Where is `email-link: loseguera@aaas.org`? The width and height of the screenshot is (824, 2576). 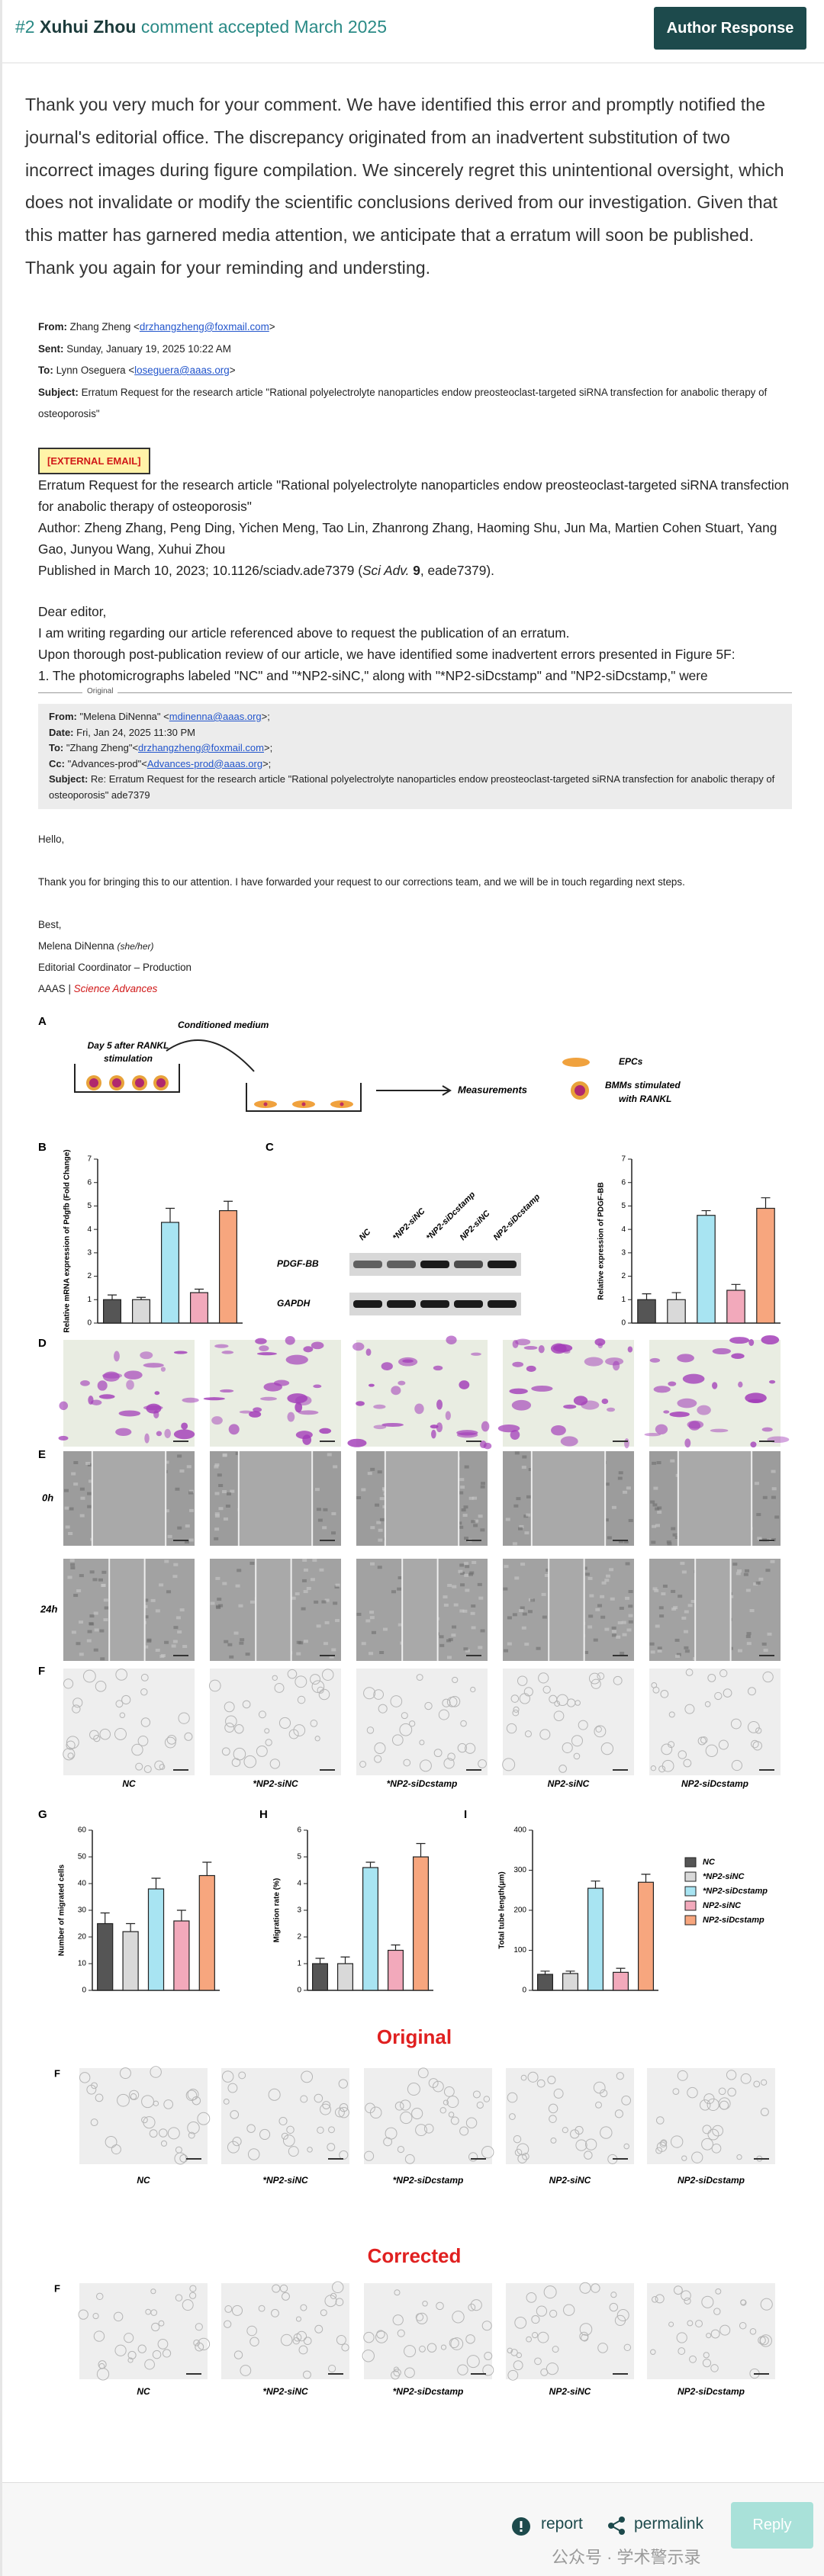 email-link: loseguera@aaas.org is located at coordinates (182, 370).